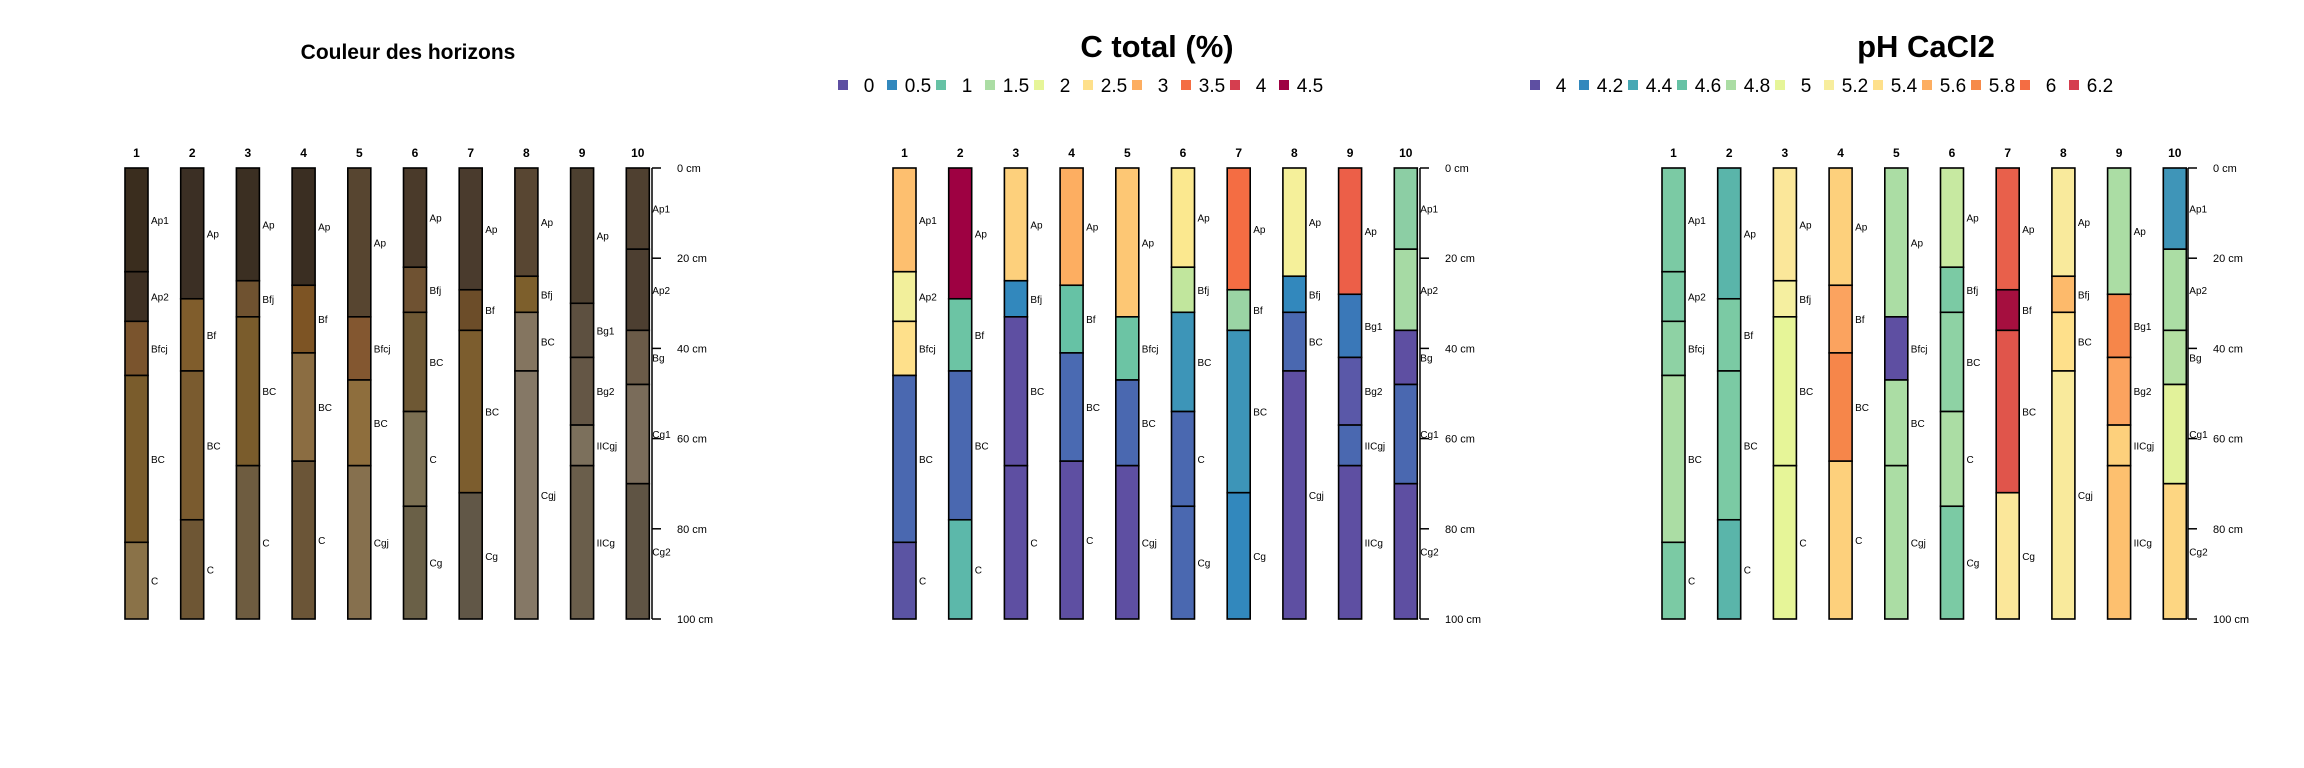  What do you see at coordinates (2218, 394) in the screenshot?
I see `depth-axis: 0 cm 20 cm 40 cm 60 cm 80 cm 100 cm` at bounding box center [2218, 394].